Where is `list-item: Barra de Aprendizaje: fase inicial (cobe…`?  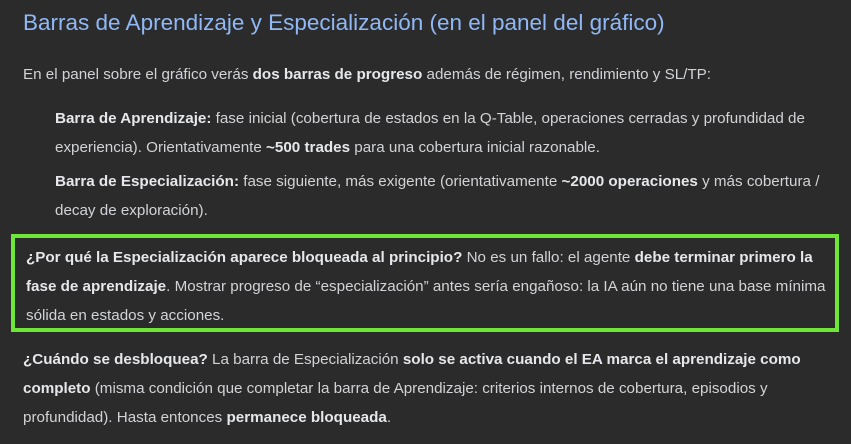
list-item: Barra de Aprendizaje: fase inicial (cobe… is located at coordinates (450, 133).